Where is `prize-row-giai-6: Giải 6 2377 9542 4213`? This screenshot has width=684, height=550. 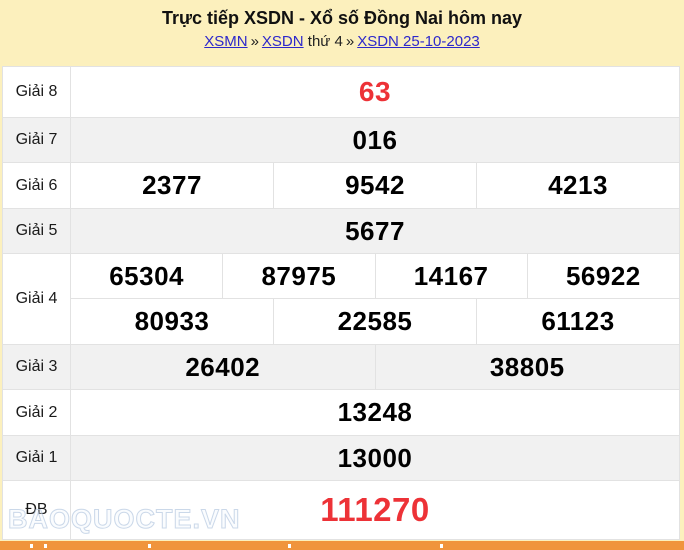 prize-row-giai-6: Giải 6 2377 9542 4213 is located at coordinates (341, 185).